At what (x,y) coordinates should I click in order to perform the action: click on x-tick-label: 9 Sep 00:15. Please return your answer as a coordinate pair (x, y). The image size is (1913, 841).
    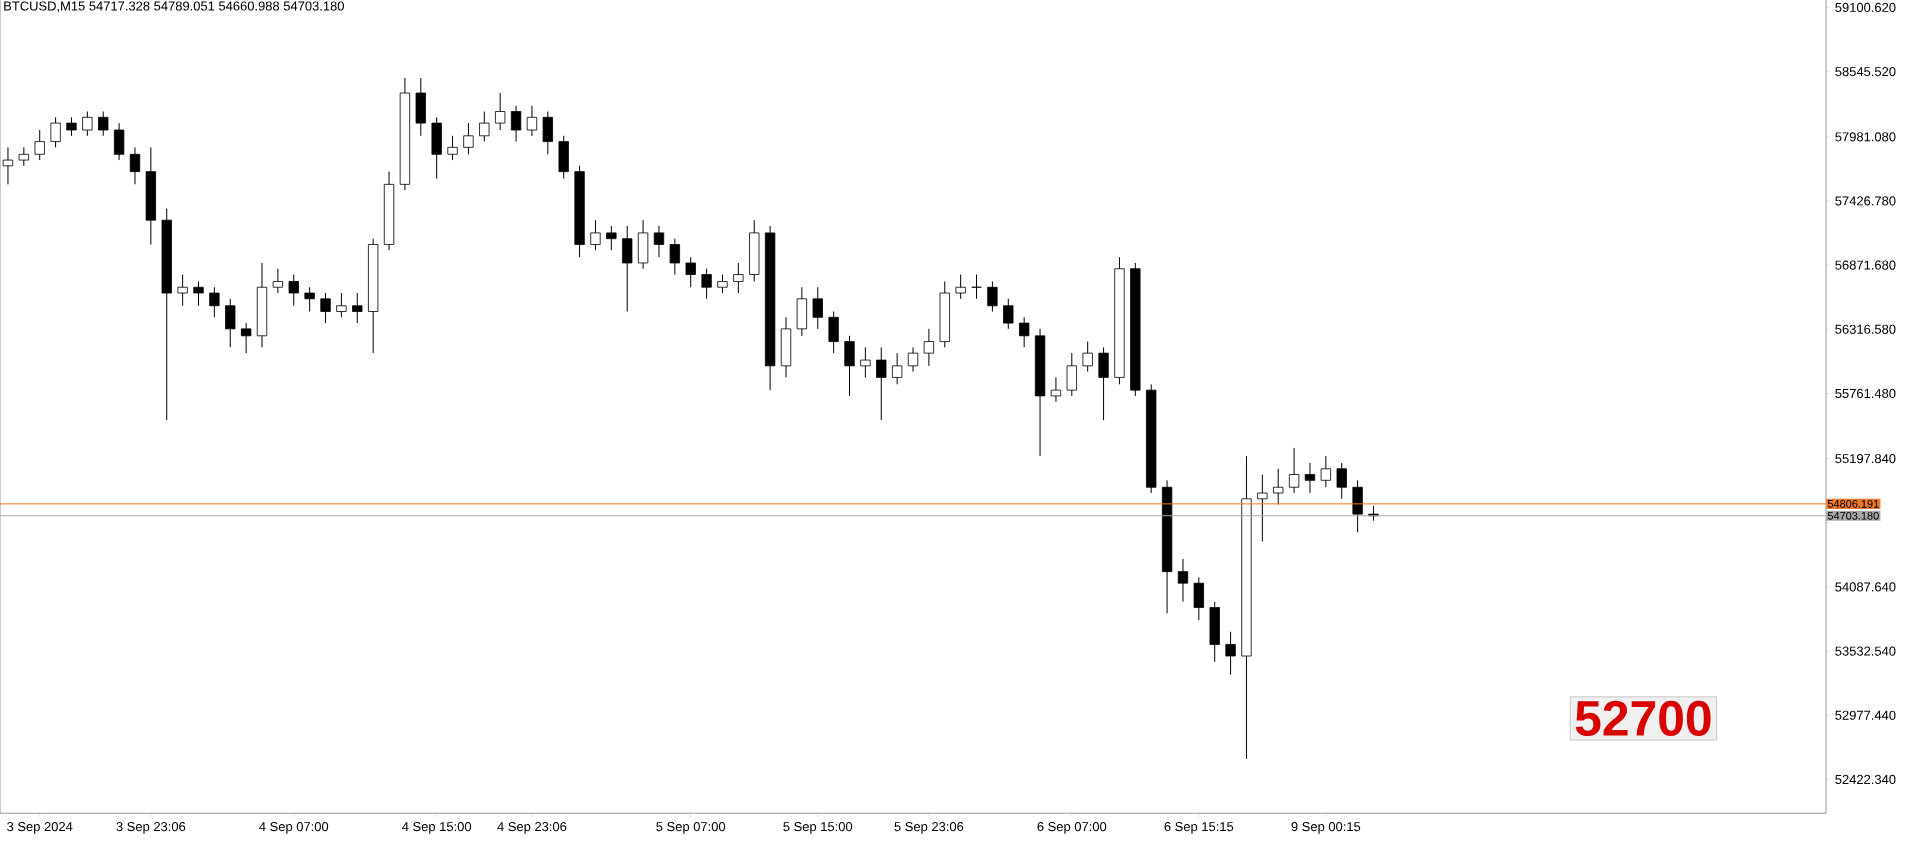
    Looking at the image, I should click on (1326, 828).